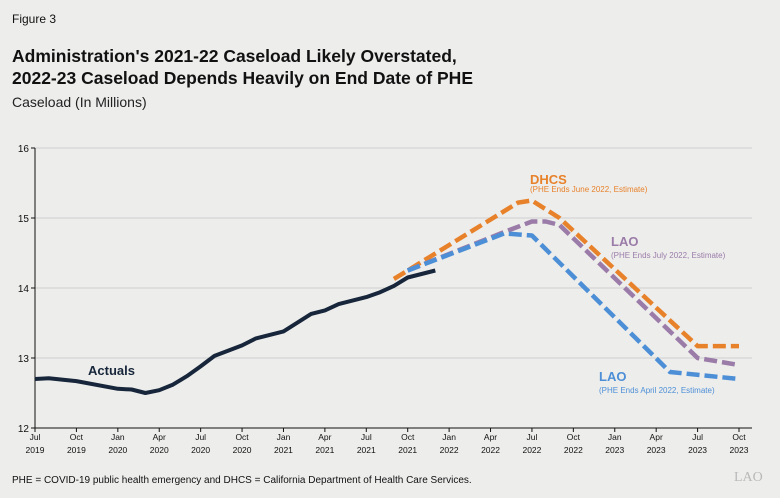 The image size is (780, 498). What do you see at coordinates (668, 255) in the screenshot?
I see `label-lao-july-note: (PHE Ends July 2022, Estimate)` at bounding box center [668, 255].